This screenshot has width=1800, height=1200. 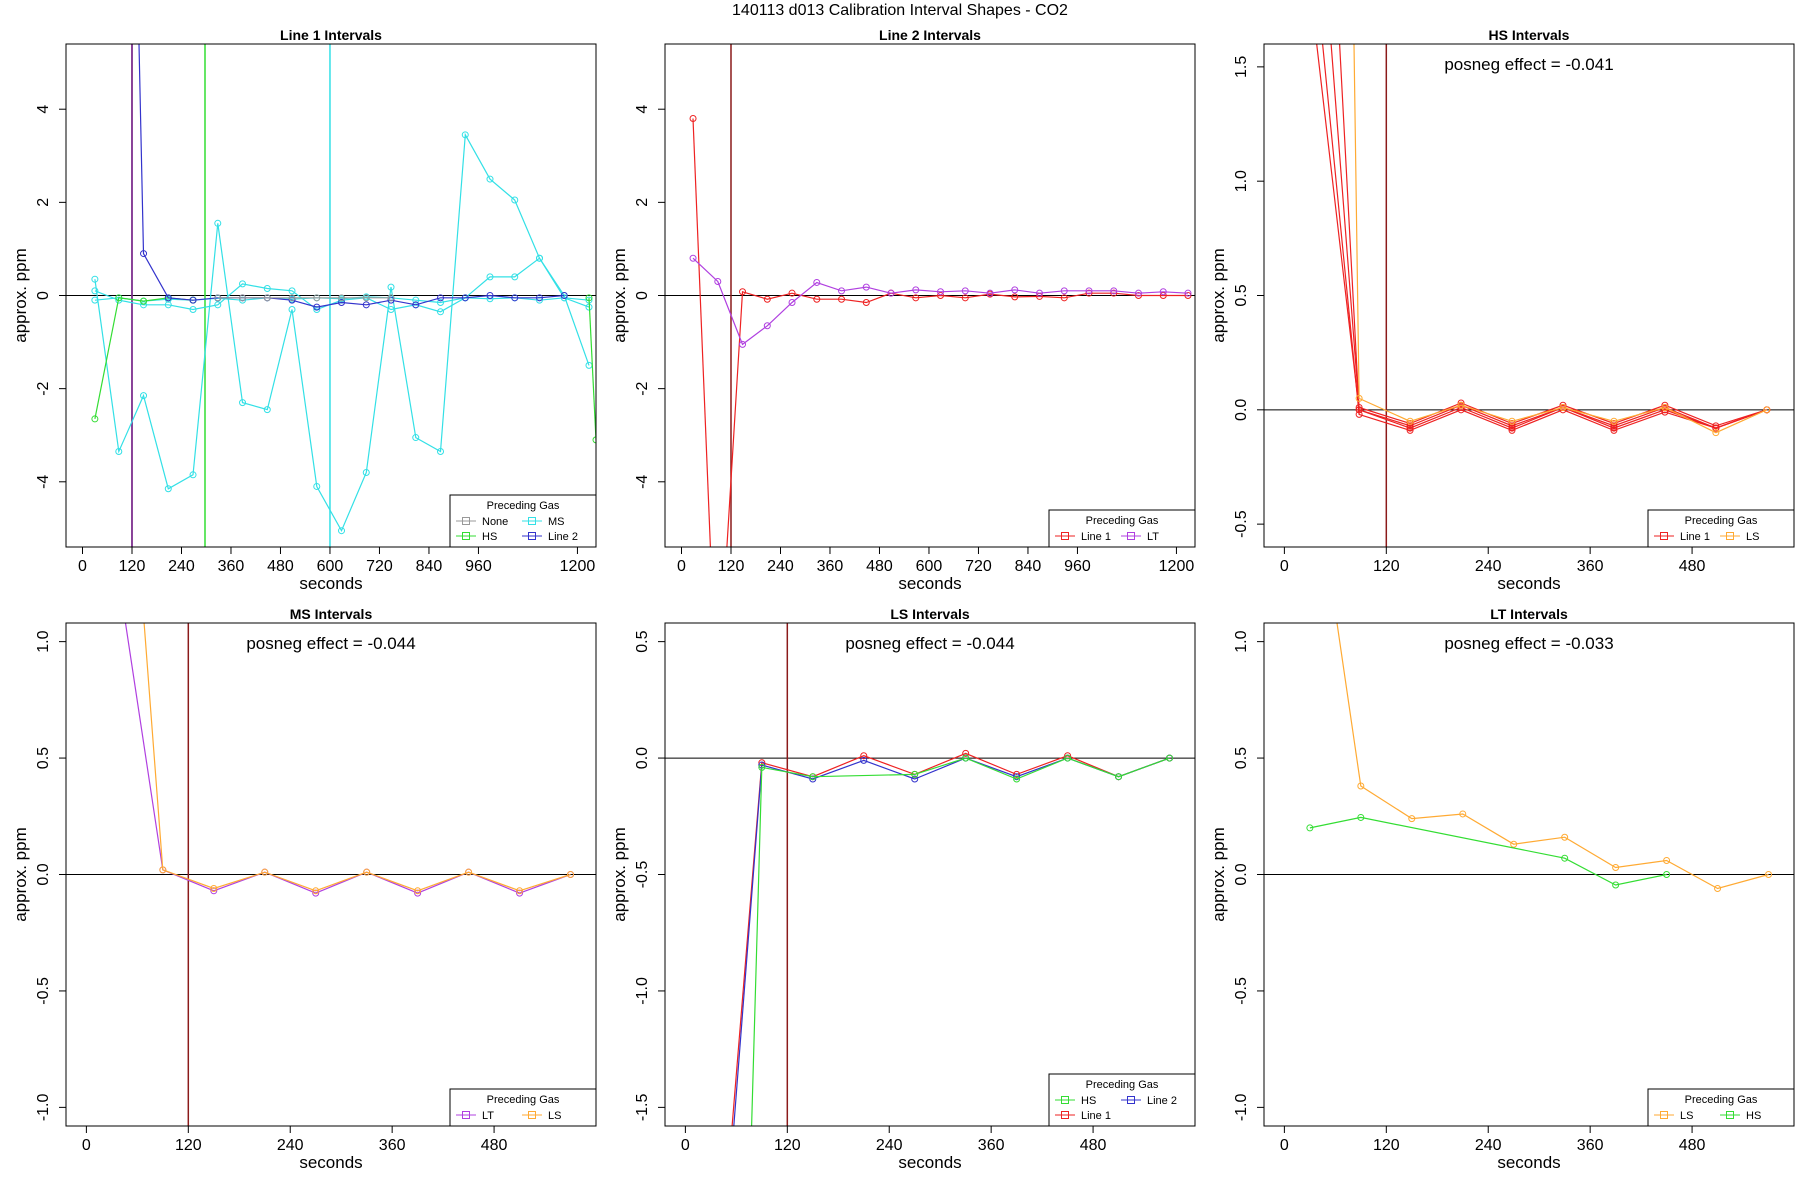 I want to click on y-tick-label: -0.5, so click(x=642, y=875).